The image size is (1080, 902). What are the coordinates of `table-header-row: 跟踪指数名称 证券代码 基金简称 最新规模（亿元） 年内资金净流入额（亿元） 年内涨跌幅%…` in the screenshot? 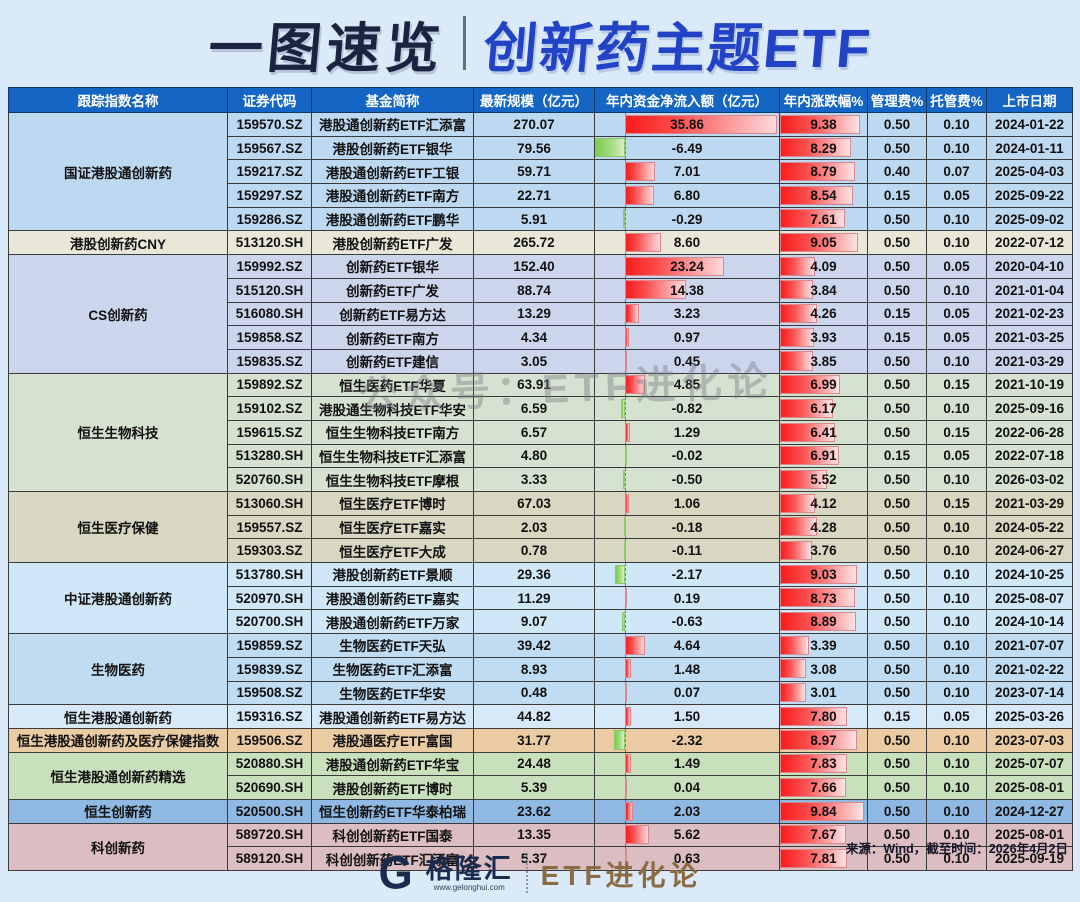 It's located at (540, 100).